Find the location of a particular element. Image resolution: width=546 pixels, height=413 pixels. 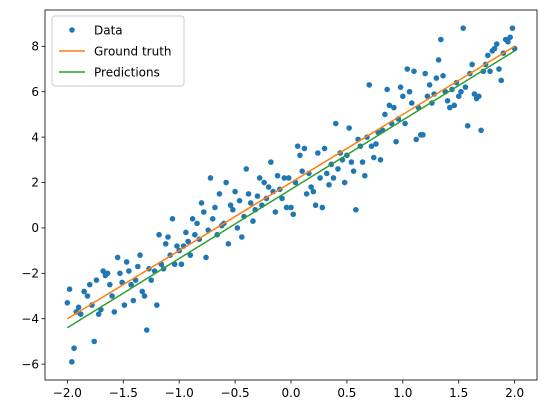

y-axis: −6 −4 −2 0 2 4 6 8 is located at coordinates (33, 205).